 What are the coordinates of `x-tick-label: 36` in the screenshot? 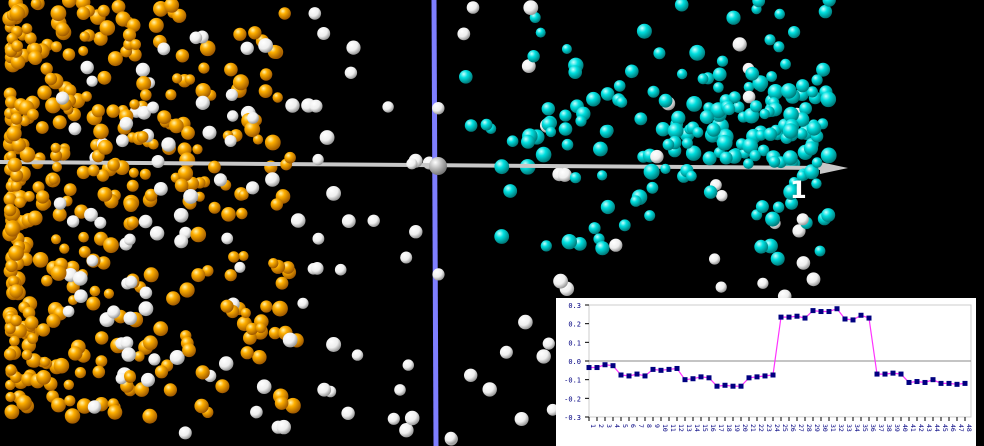 It's located at (873, 428).